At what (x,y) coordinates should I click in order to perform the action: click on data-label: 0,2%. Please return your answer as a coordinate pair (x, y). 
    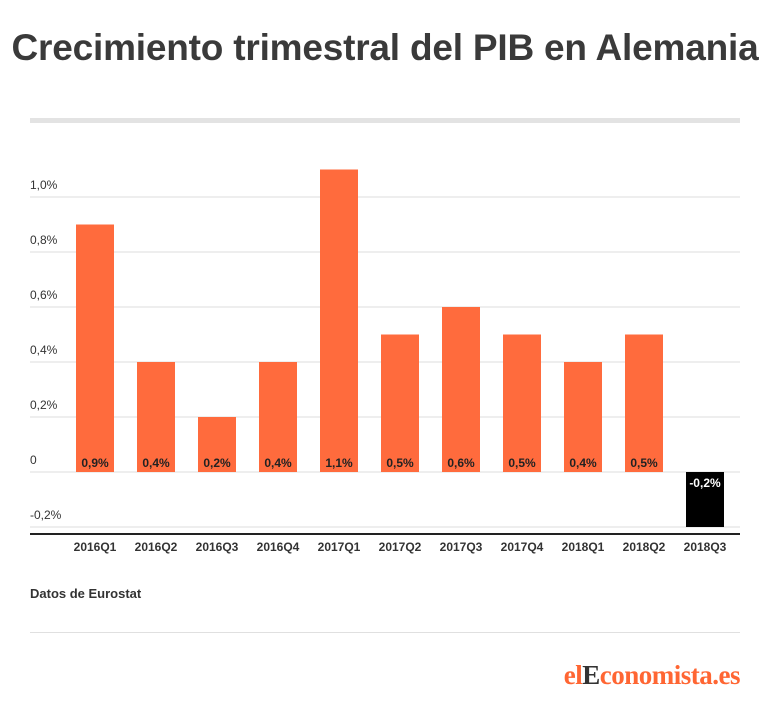
    Looking at the image, I should click on (217, 463).